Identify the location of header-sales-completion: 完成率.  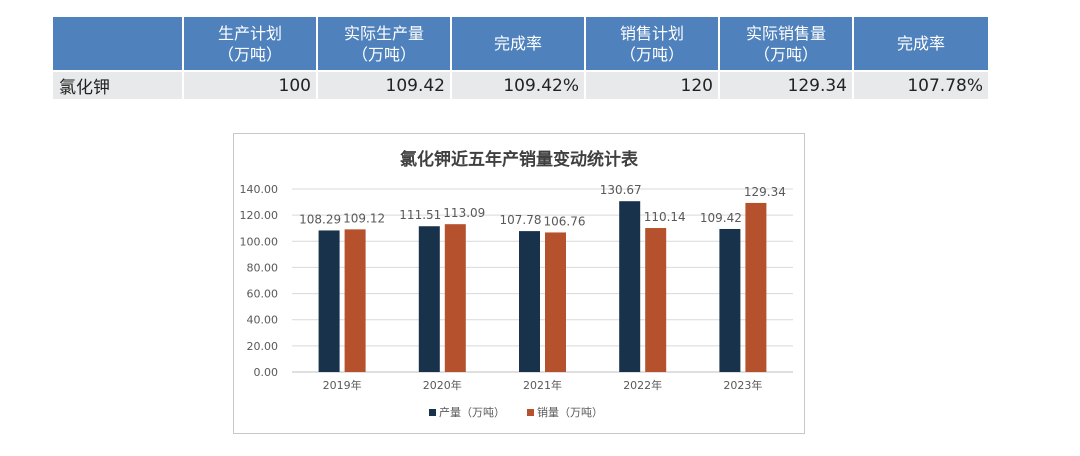
(921, 43).